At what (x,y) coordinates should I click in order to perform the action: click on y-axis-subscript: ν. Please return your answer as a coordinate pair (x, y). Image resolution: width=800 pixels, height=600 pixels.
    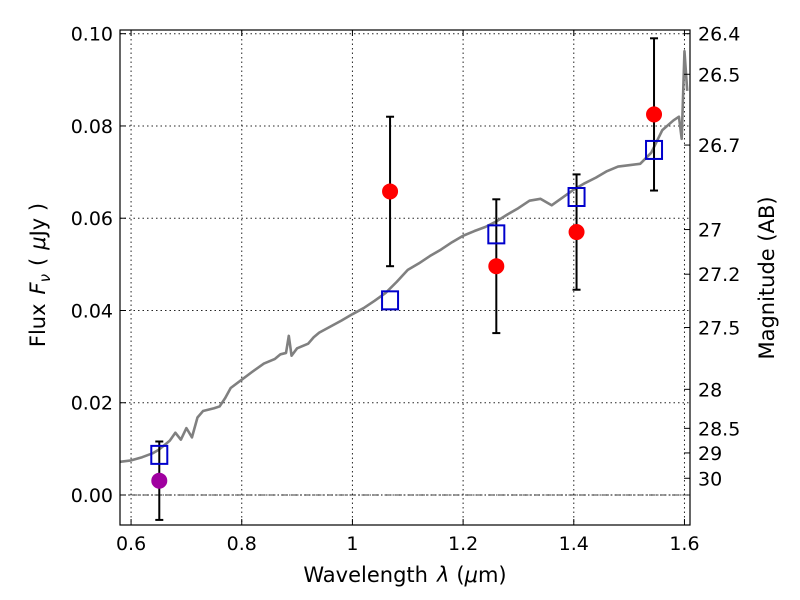
    Looking at the image, I should click on (45, 278).